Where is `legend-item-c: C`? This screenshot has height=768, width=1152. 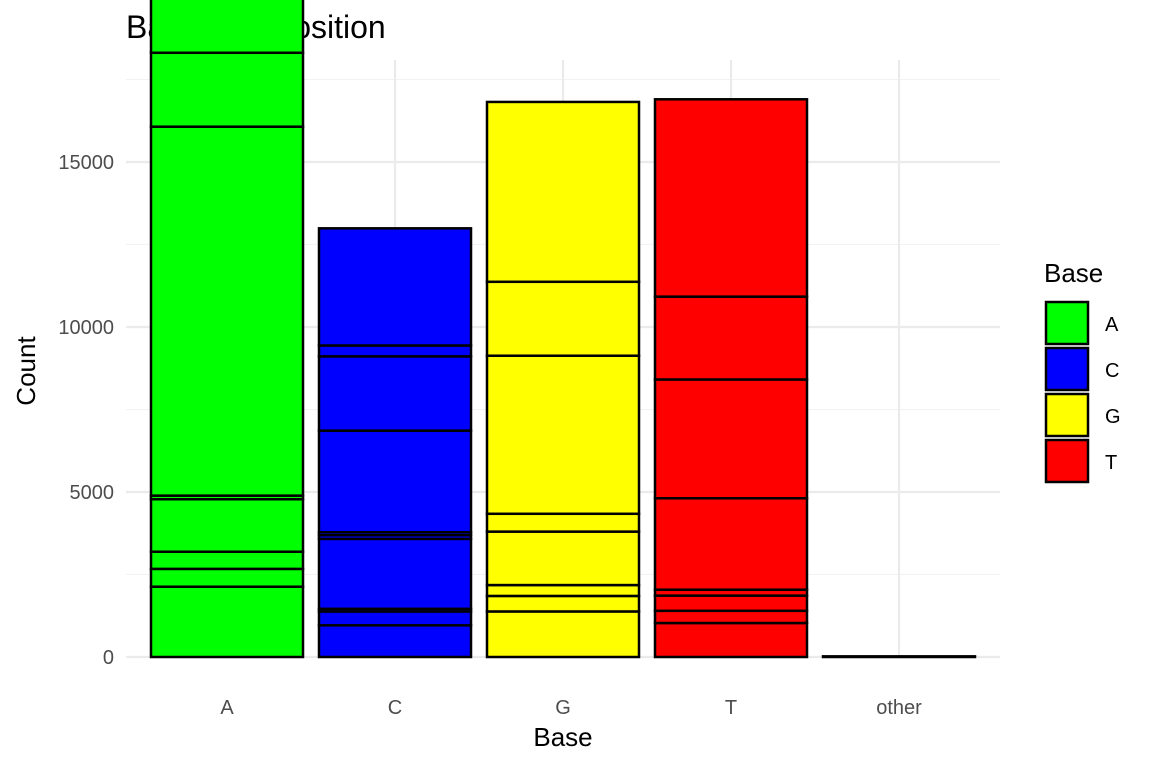 legend-item-c: C is located at coordinates (1081, 369).